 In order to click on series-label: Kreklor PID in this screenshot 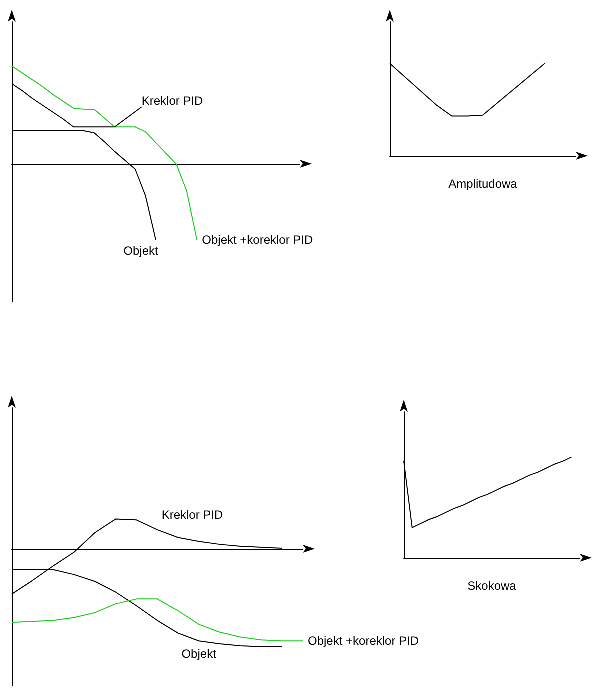, I will do `click(193, 515)`.